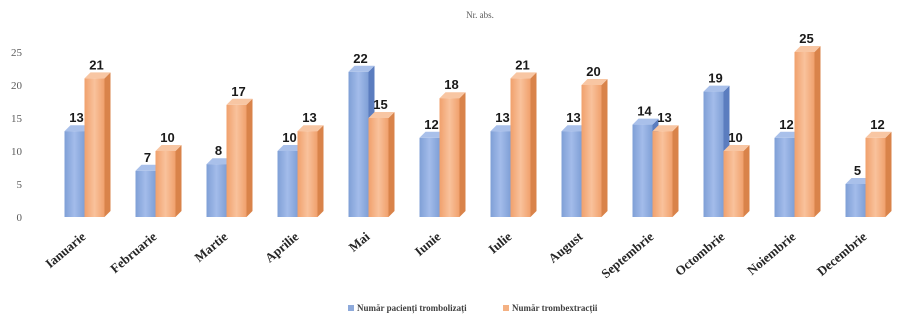 The width and height of the screenshot is (918, 321). I want to click on x-tick-label: Martie, so click(210, 247).